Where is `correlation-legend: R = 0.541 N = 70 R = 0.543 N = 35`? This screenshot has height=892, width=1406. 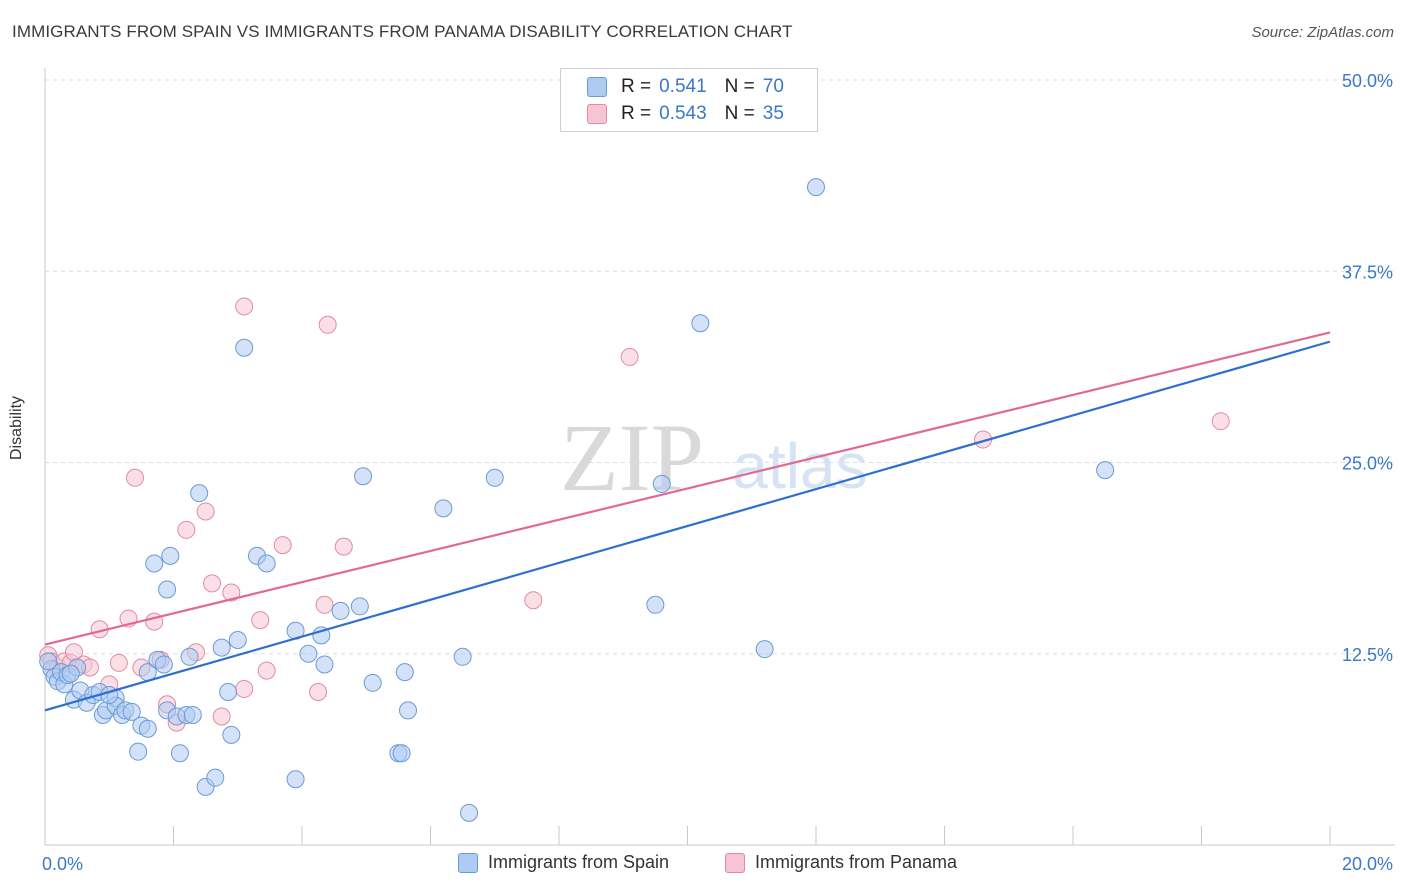
correlation-legend: R = 0.541 N = 70 R = 0.543 N = 35 is located at coordinates (689, 100).